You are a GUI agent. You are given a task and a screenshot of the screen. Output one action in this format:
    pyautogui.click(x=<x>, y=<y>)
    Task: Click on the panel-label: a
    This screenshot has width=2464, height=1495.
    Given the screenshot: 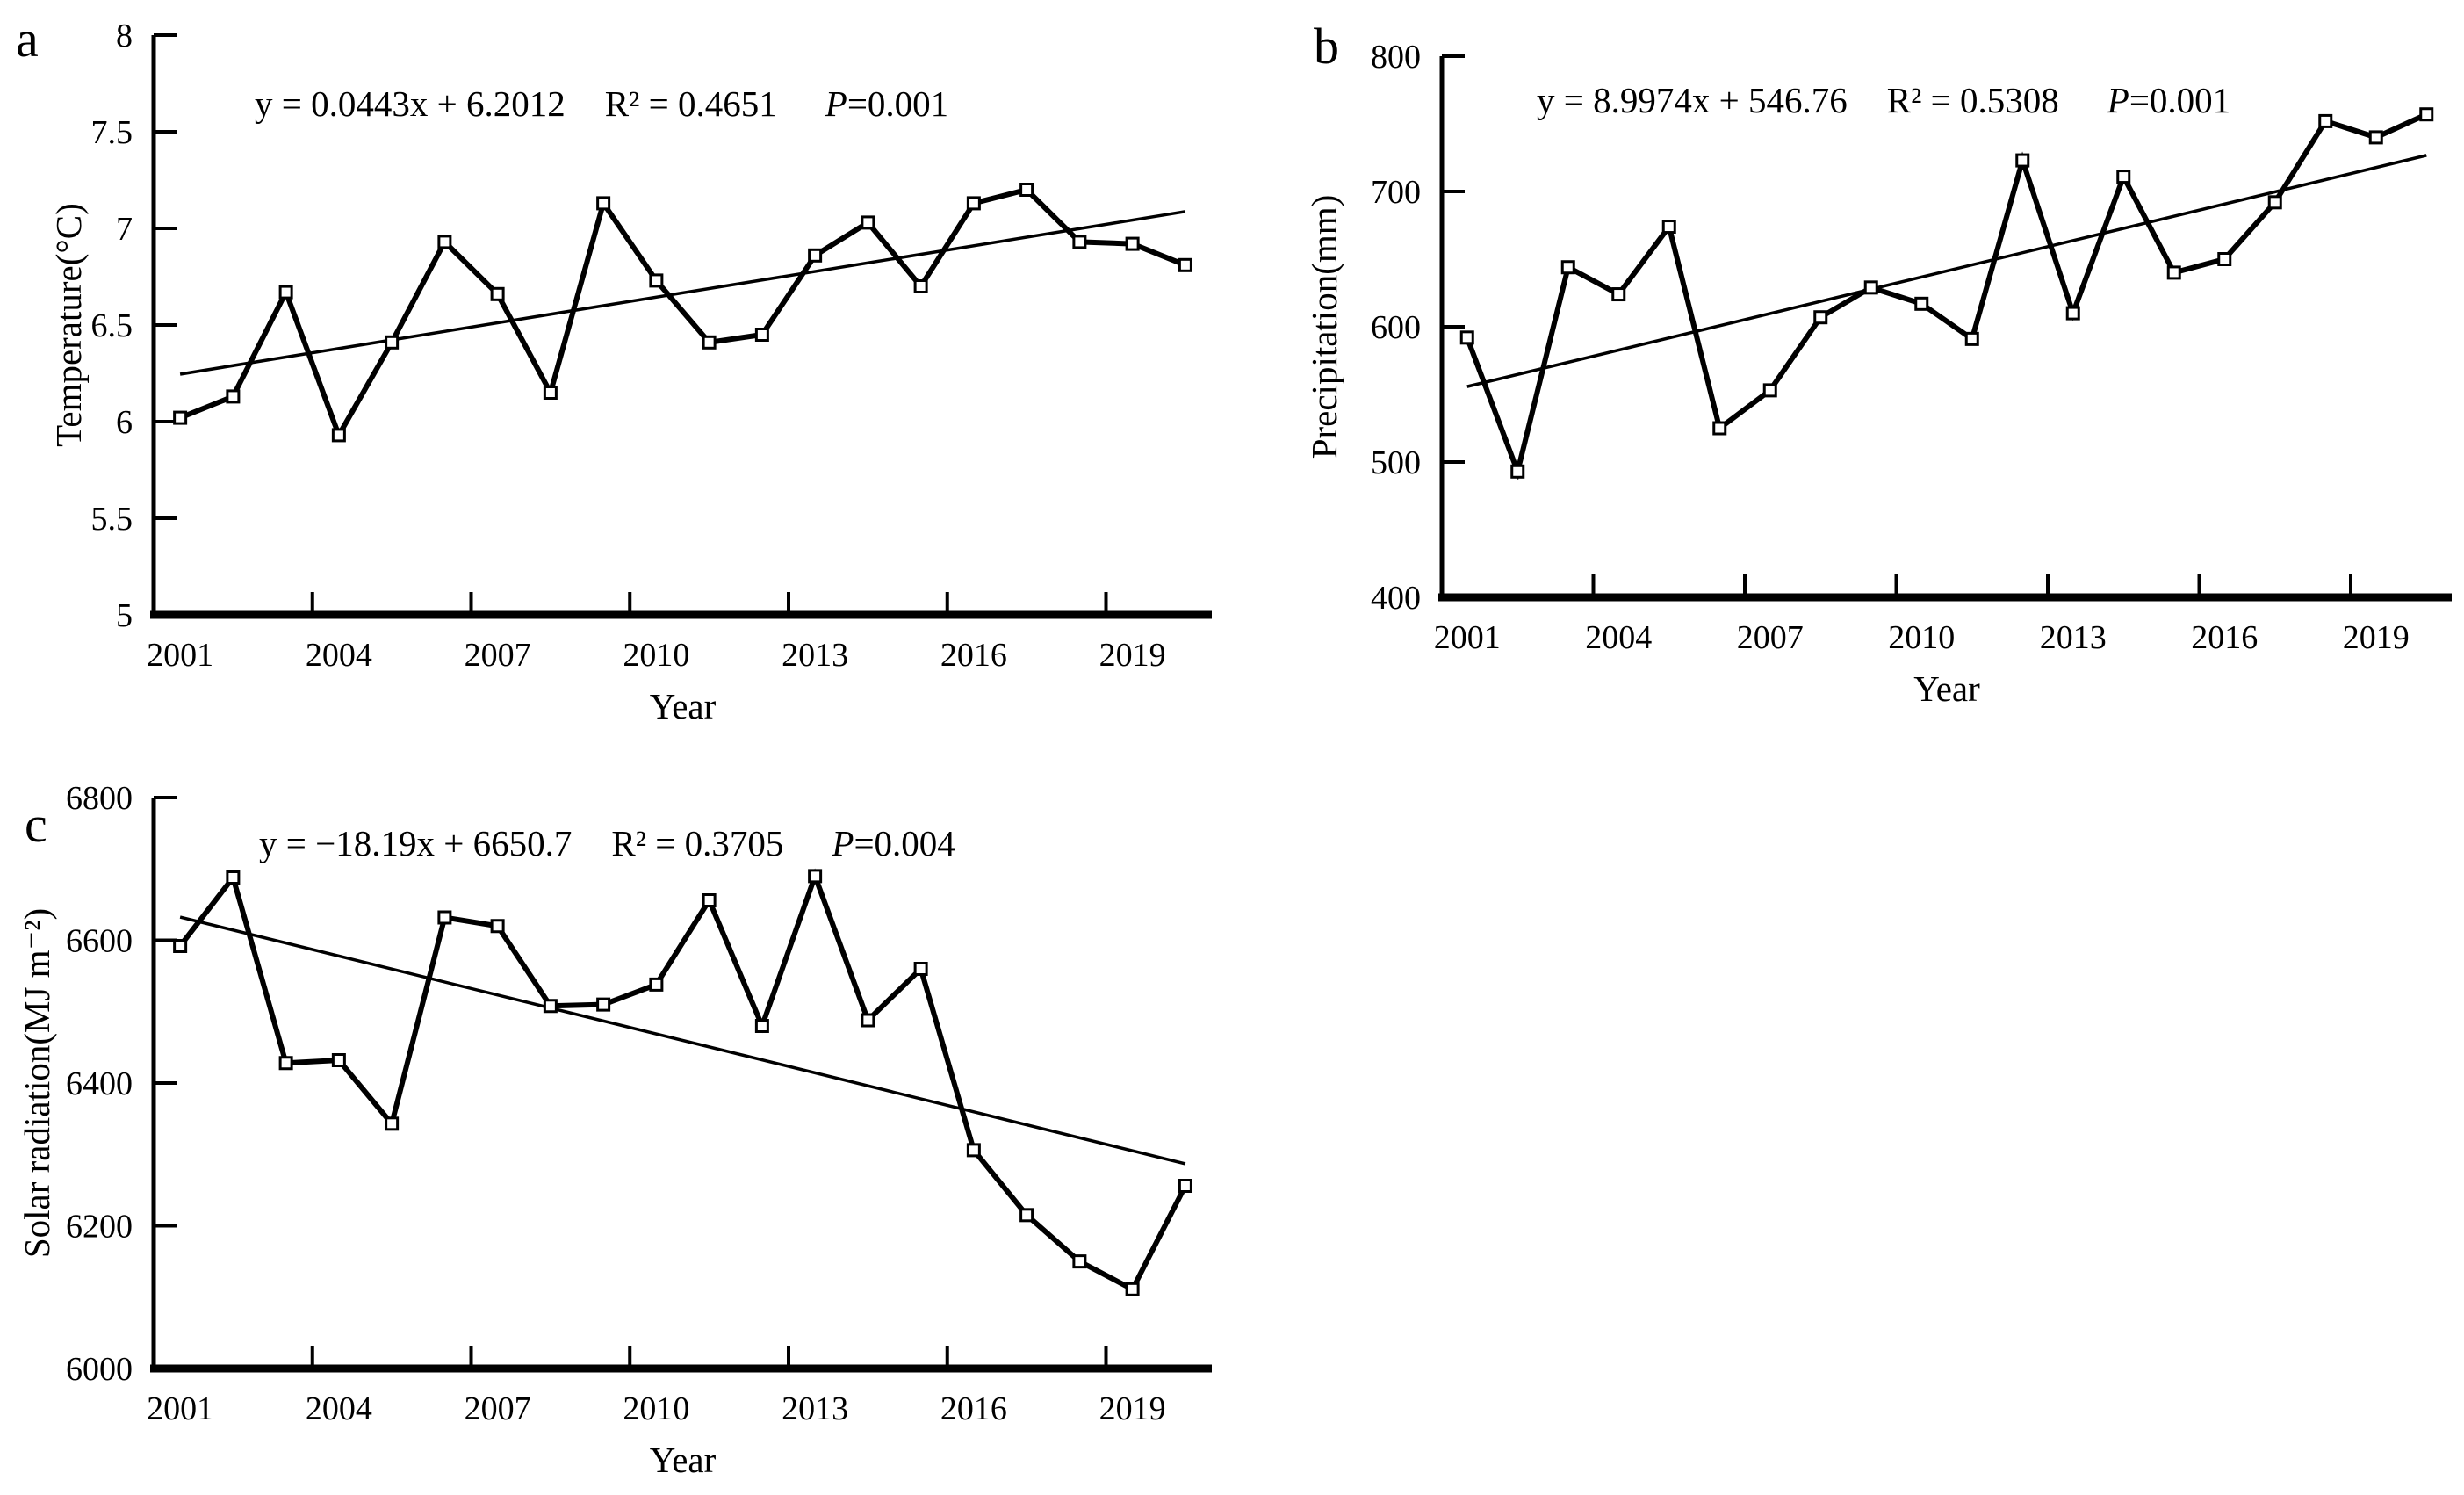 What is the action you would take?
    pyautogui.click(x=27, y=39)
    